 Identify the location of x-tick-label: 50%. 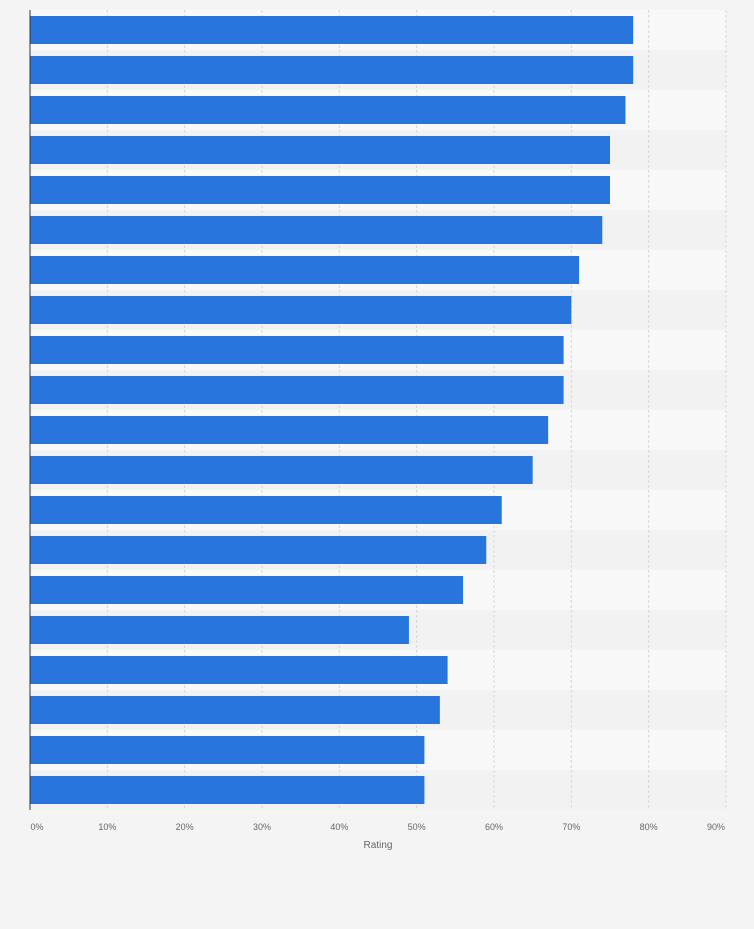
(417, 827).